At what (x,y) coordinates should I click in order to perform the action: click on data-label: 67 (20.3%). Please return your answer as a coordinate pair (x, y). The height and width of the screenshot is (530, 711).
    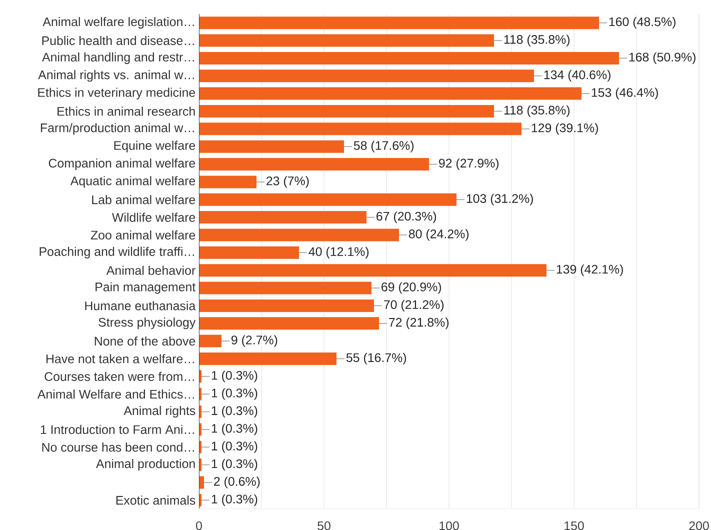
    Looking at the image, I should click on (406, 217).